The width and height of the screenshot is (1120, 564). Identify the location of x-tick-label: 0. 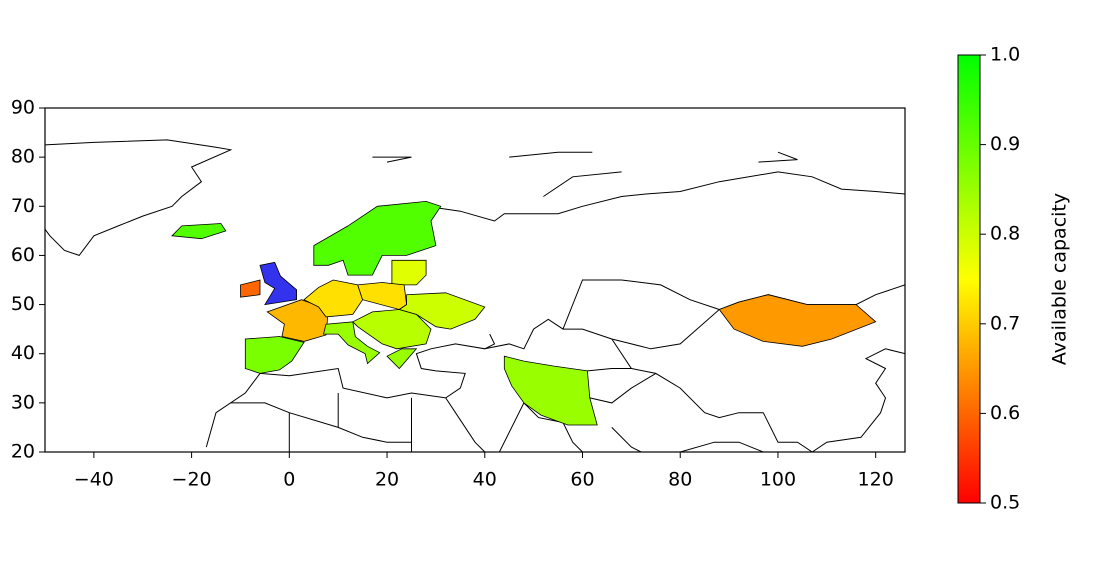
(289, 480).